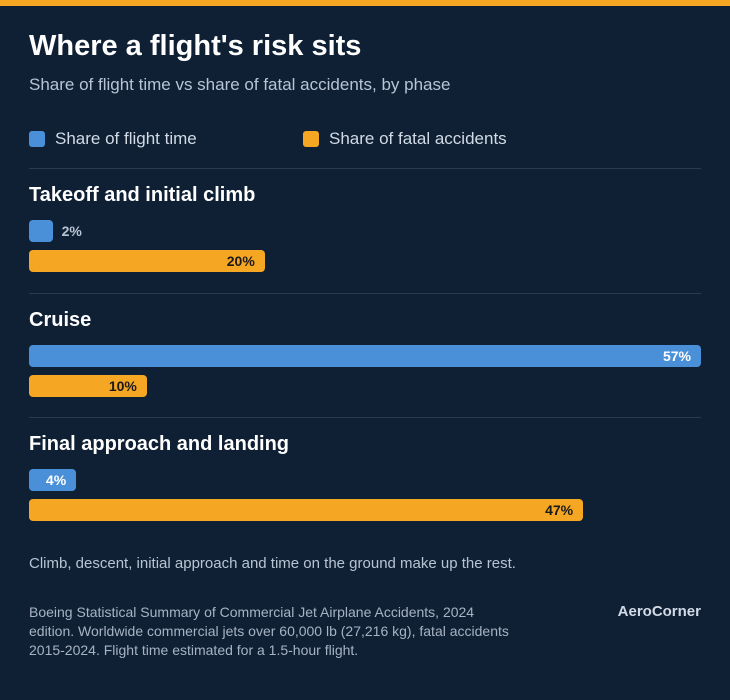 The width and height of the screenshot is (730, 700). I want to click on bar-label: 57%, so click(676, 355).